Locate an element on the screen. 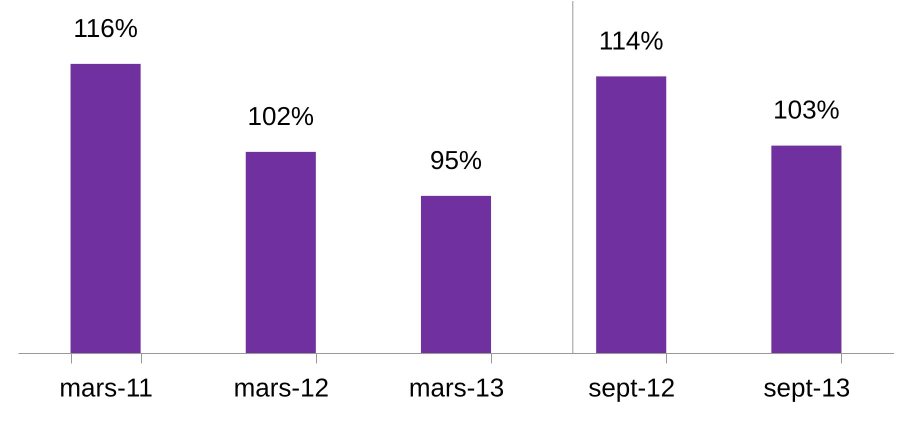 The image size is (897, 426). data-label: 103% is located at coordinates (806, 109).